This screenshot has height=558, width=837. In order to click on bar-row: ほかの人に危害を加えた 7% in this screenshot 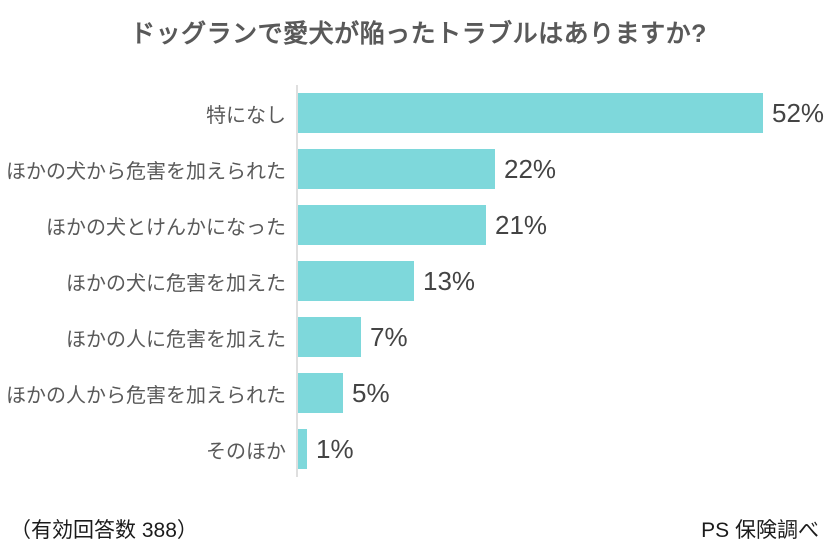, I will do `click(418, 337)`.